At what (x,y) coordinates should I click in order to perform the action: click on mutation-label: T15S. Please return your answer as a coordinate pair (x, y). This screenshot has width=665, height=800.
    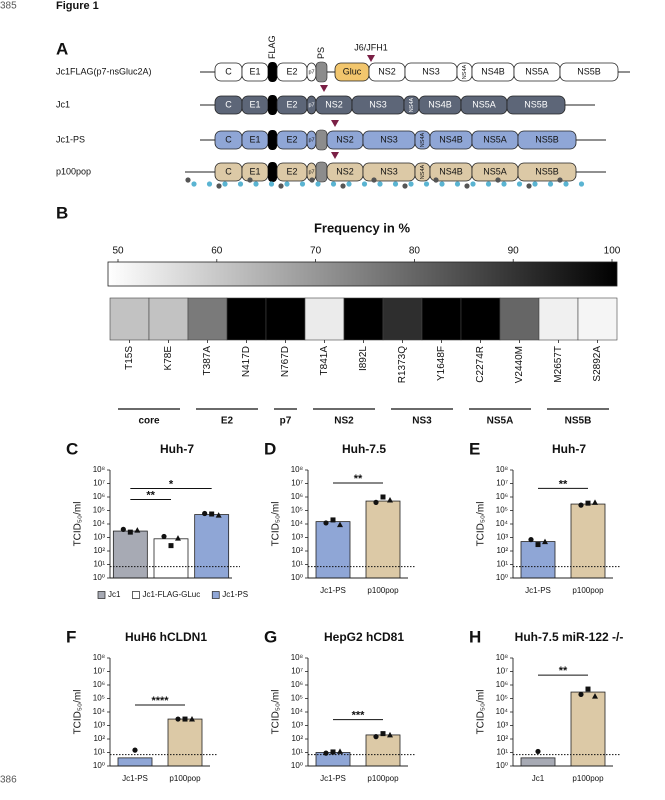
    Looking at the image, I should click on (129, 358).